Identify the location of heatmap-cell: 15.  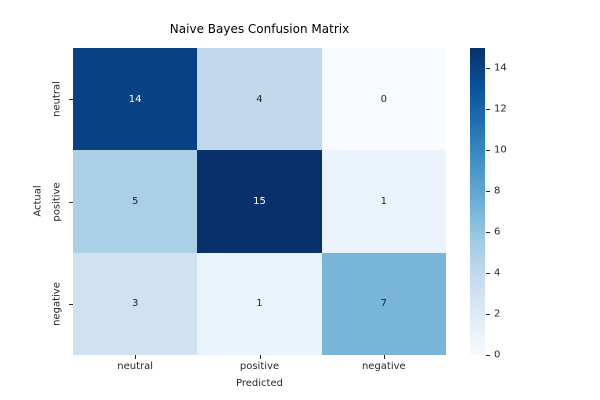
(259, 201).